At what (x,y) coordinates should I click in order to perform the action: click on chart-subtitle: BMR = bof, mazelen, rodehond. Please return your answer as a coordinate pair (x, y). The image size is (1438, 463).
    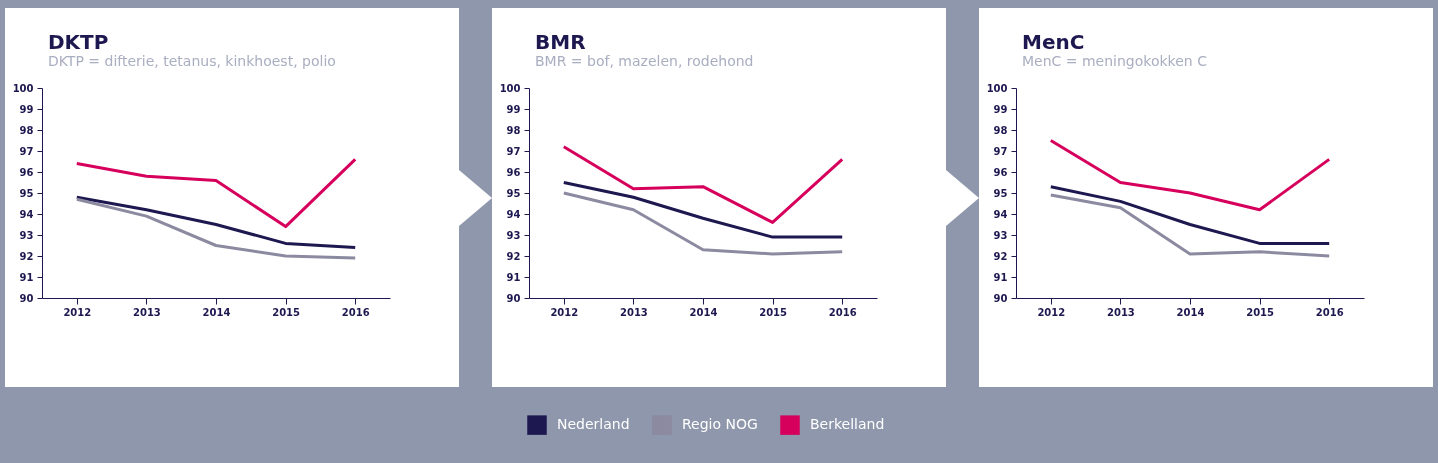
    Looking at the image, I should click on (644, 61).